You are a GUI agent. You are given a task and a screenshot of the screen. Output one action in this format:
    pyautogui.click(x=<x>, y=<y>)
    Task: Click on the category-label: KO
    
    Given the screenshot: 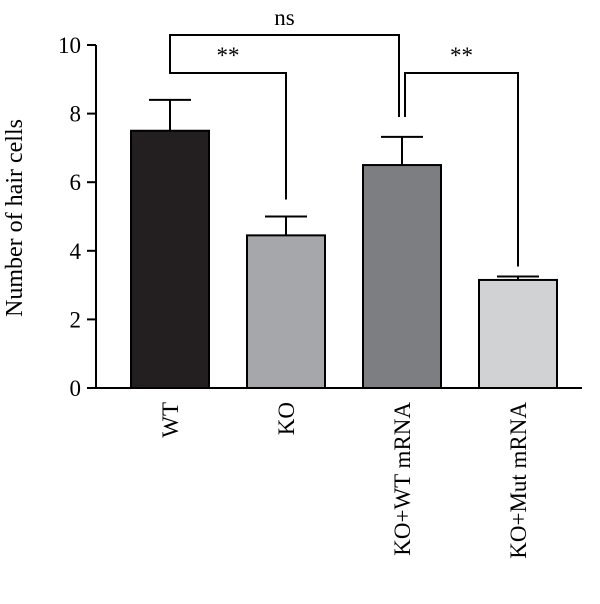 What is the action you would take?
    pyautogui.click(x=286, y=418)
    